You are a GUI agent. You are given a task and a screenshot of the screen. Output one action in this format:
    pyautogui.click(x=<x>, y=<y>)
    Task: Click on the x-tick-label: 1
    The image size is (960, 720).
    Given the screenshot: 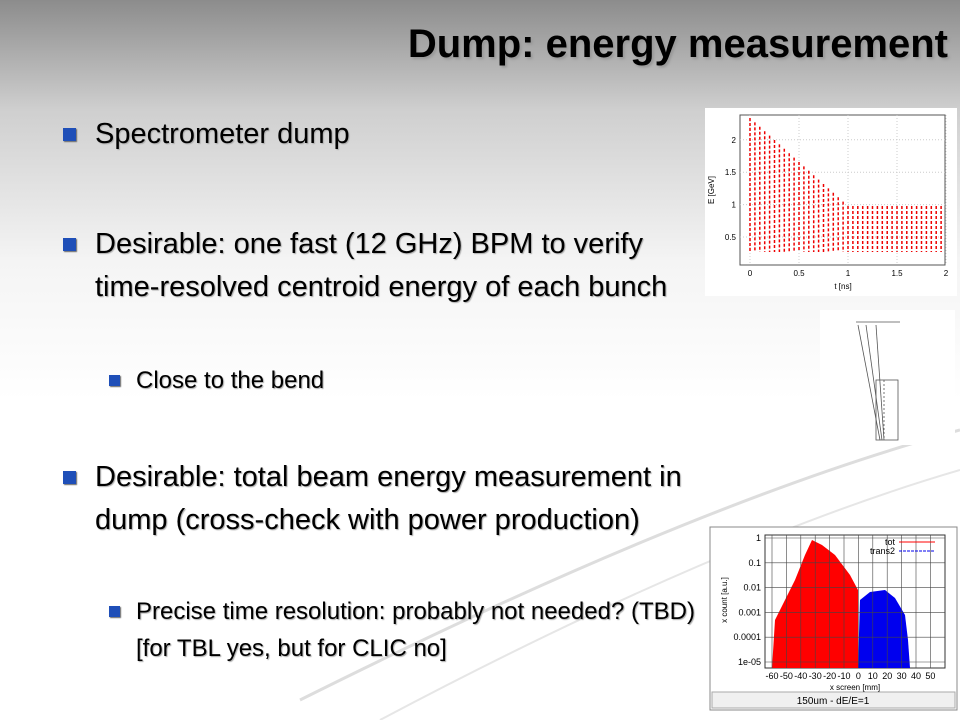 What is the action you would take?
    pyautogui.click(x=848, y=273)
    